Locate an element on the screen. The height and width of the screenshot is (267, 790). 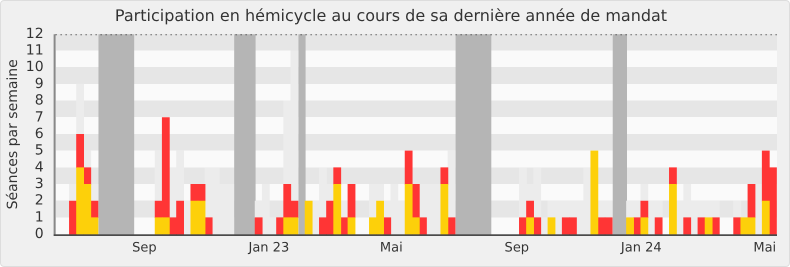
y-tick-label: 12 is located at coordinates (35, 34).